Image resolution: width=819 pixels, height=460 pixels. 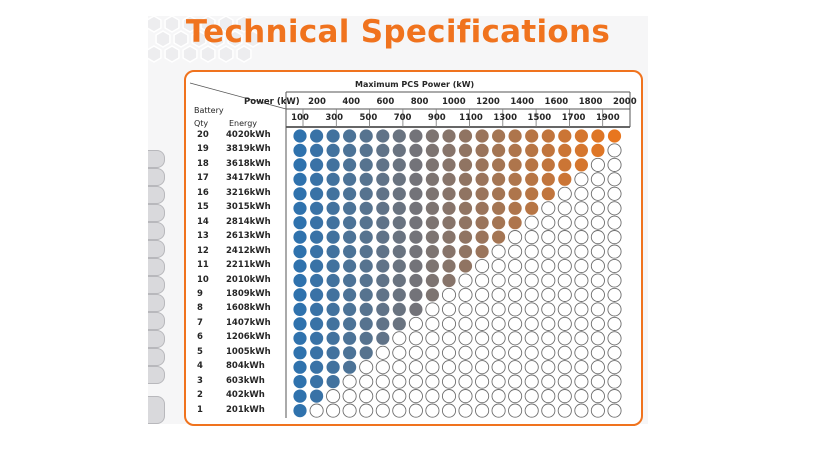 I want to click on battery-qty: 14, so click(x=203, y=221).